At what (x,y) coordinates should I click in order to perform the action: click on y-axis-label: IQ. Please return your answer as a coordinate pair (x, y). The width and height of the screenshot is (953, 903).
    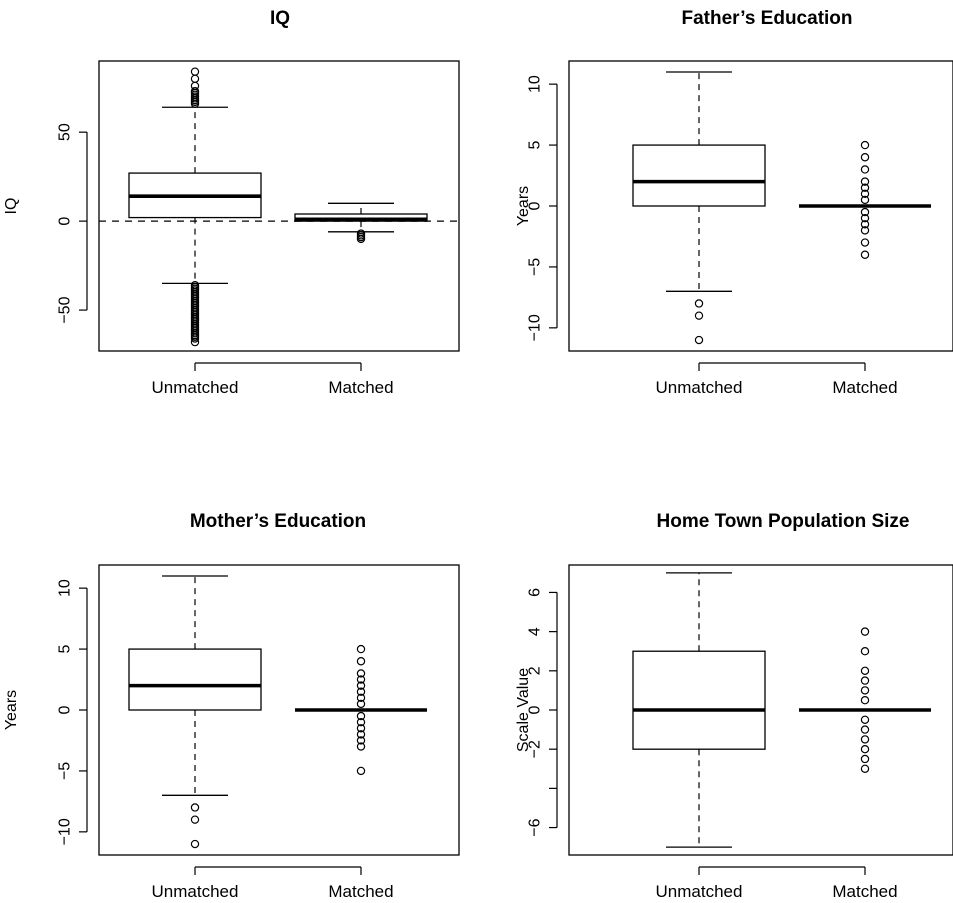
    Looking at the image, I should click on (11, 206).